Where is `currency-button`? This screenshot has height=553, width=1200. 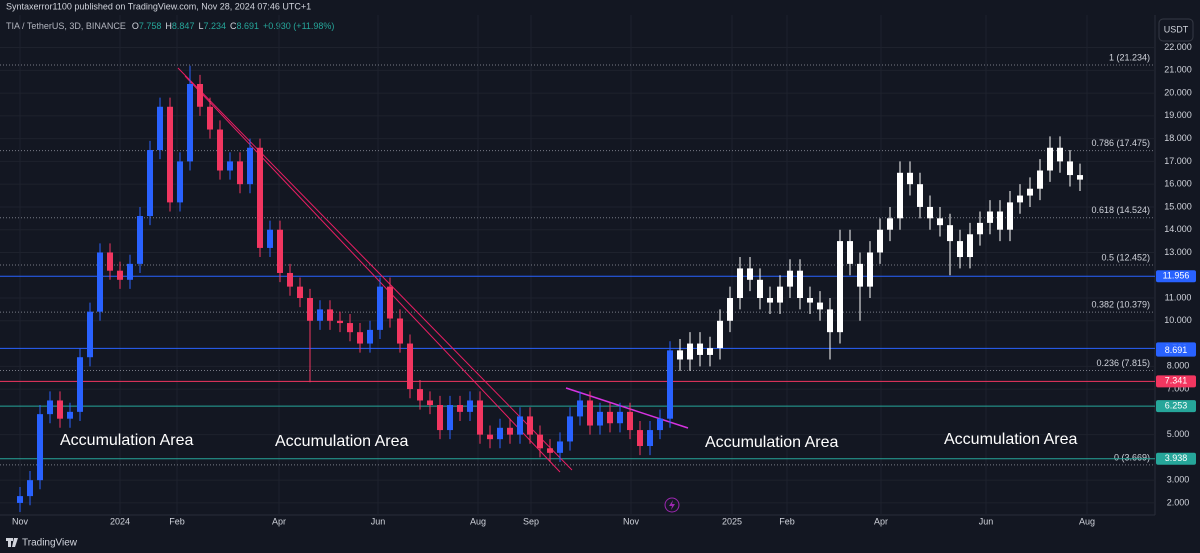 currency-button is located at coordinates (1176, 30).